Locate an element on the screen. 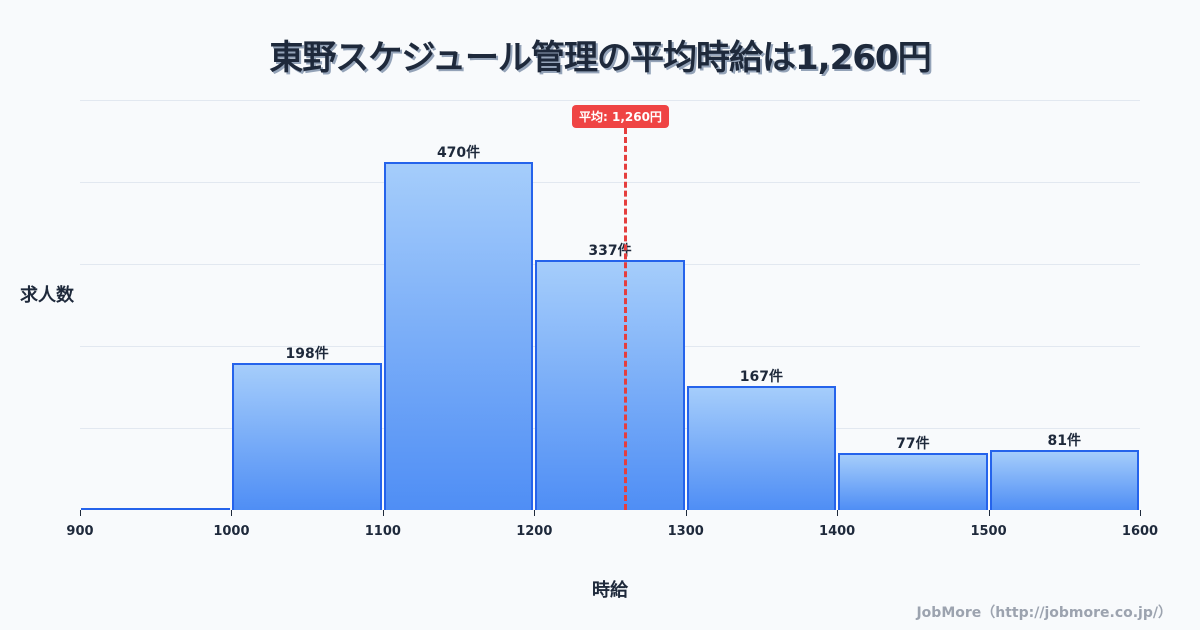 This screenshot has width=1200, height=630. bar-value-label: 337件 is located at coordinates (610, 251).